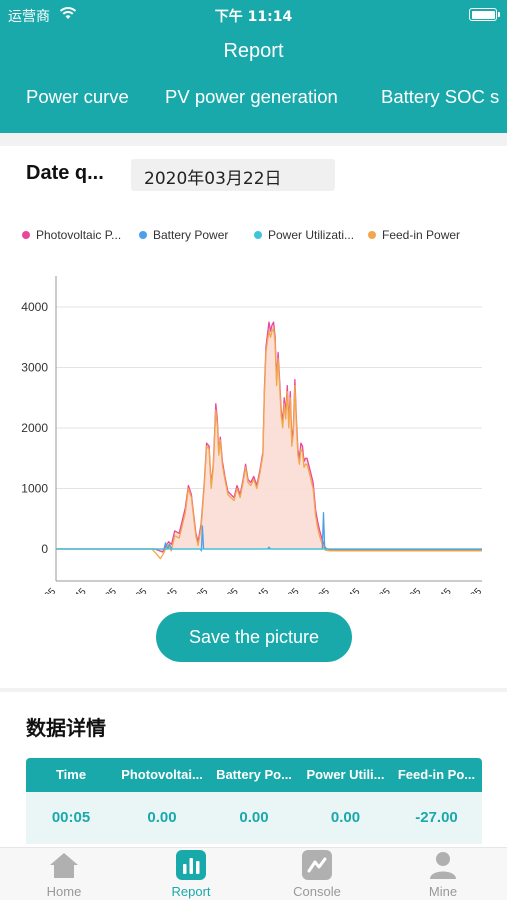 Image resolution: width=507 pixels, height=900 pixels. Describe the element at coordinates (66, 728) in the screenshot. I see `details-title: 数据详情` at that location.